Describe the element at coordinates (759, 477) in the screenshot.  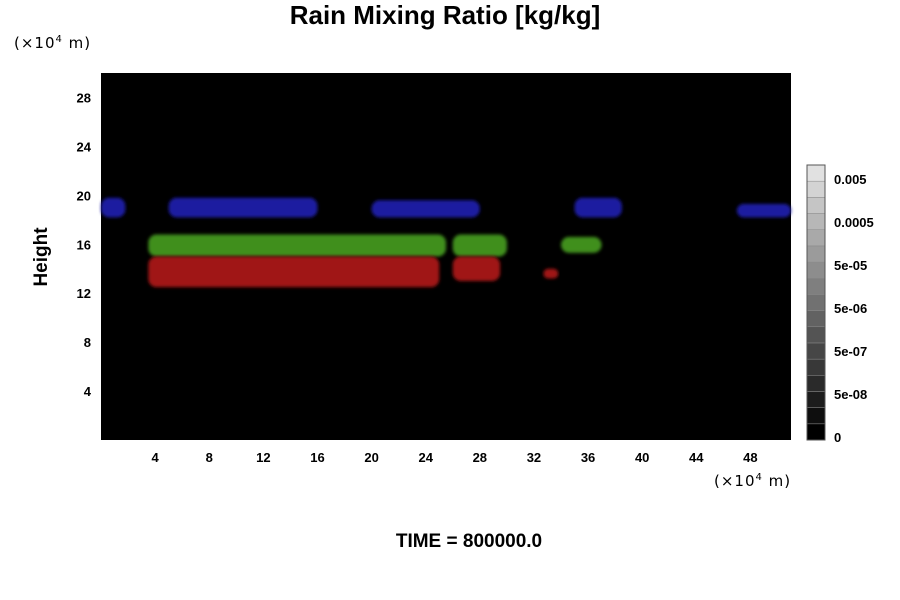
I see `x-unit-exponent: 4` at that location.